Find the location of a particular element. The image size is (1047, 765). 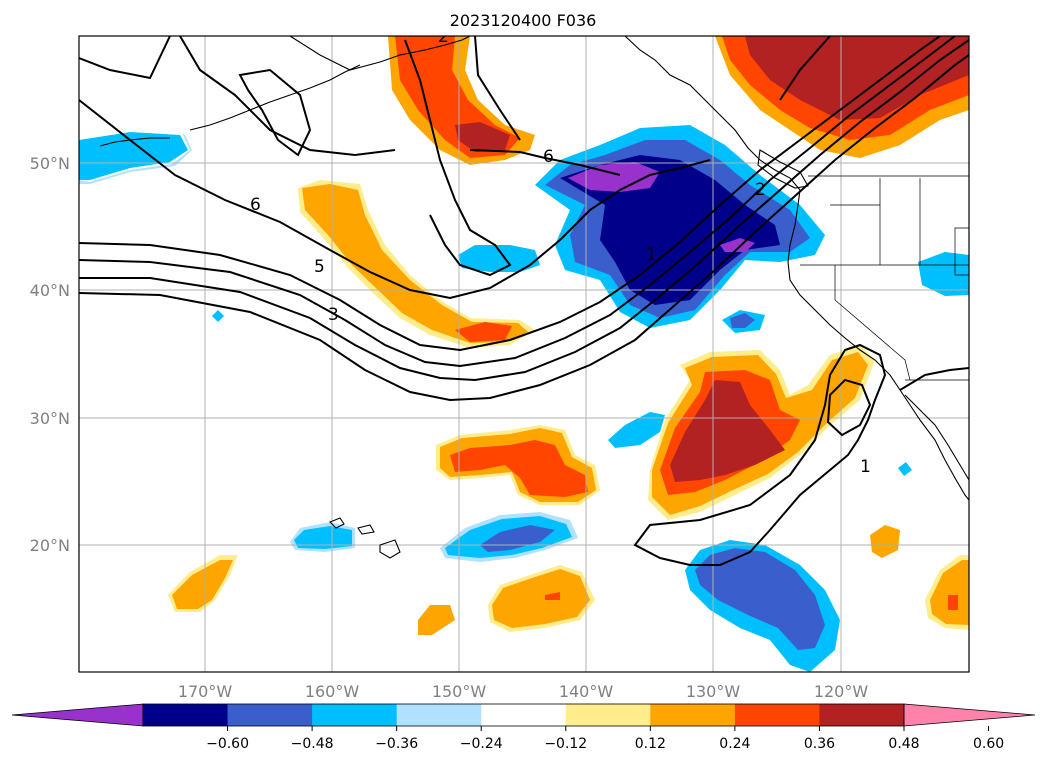

colorbar-tick-label: −0.36 is located at coordinates (396, 744).